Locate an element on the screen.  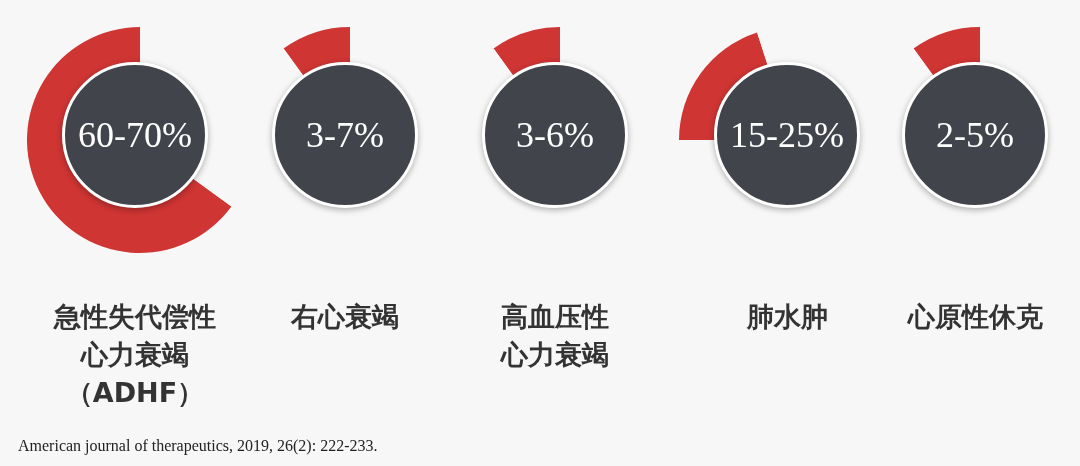
text: 15-25% is located at coordinates (787, 135).